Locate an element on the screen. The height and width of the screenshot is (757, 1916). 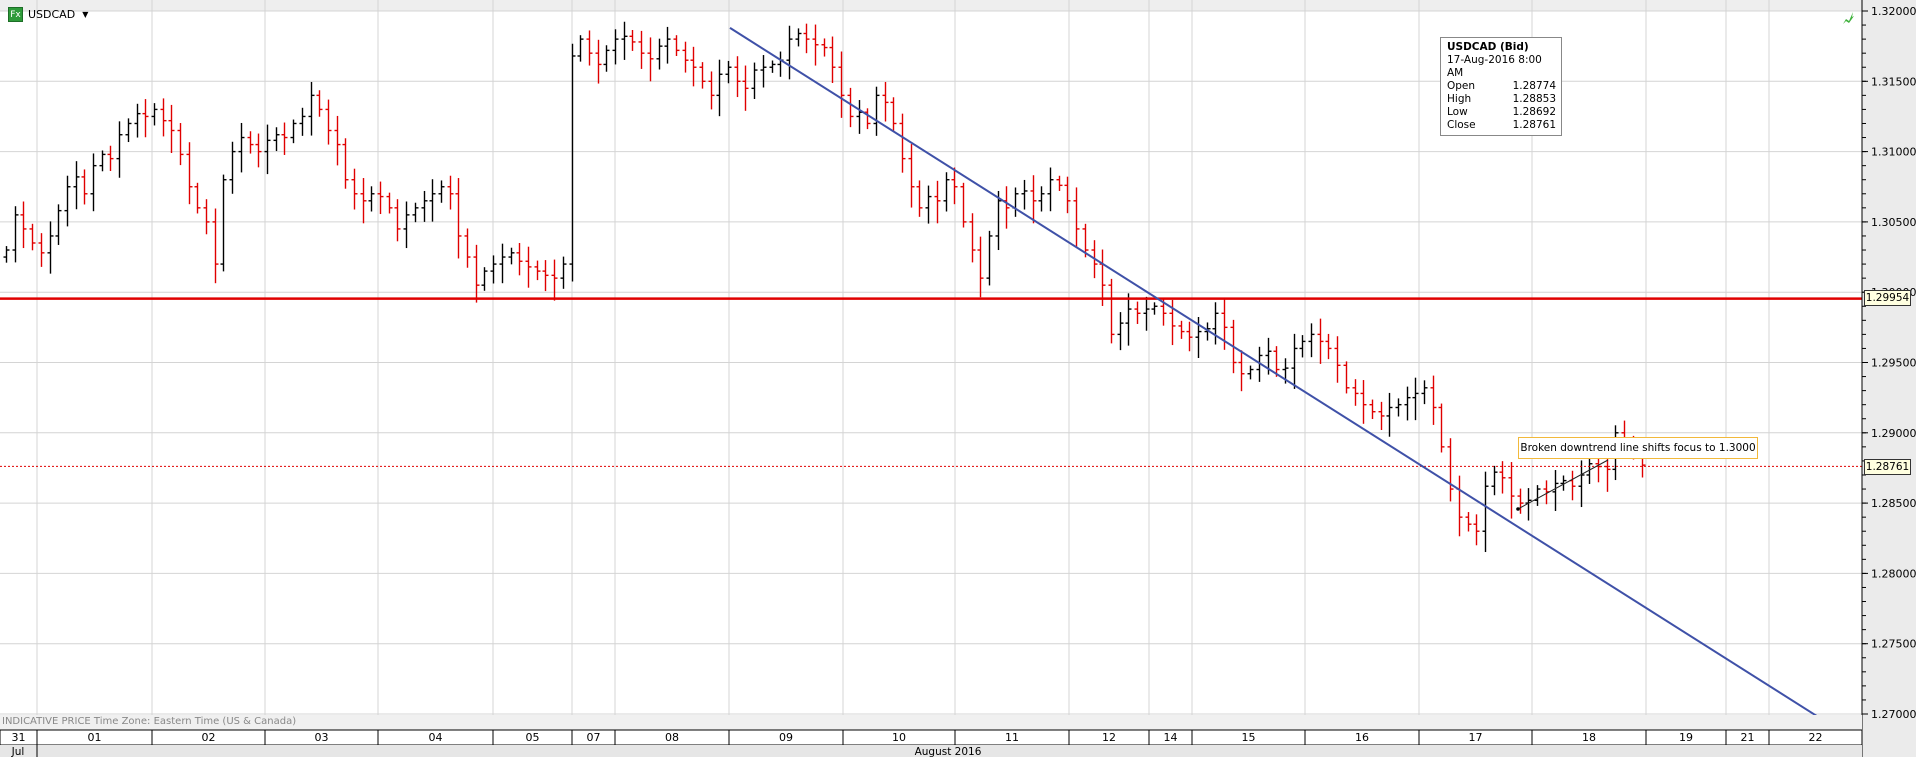
info-row-low: Low 1.28692 is located at coordinates (1501, 112).